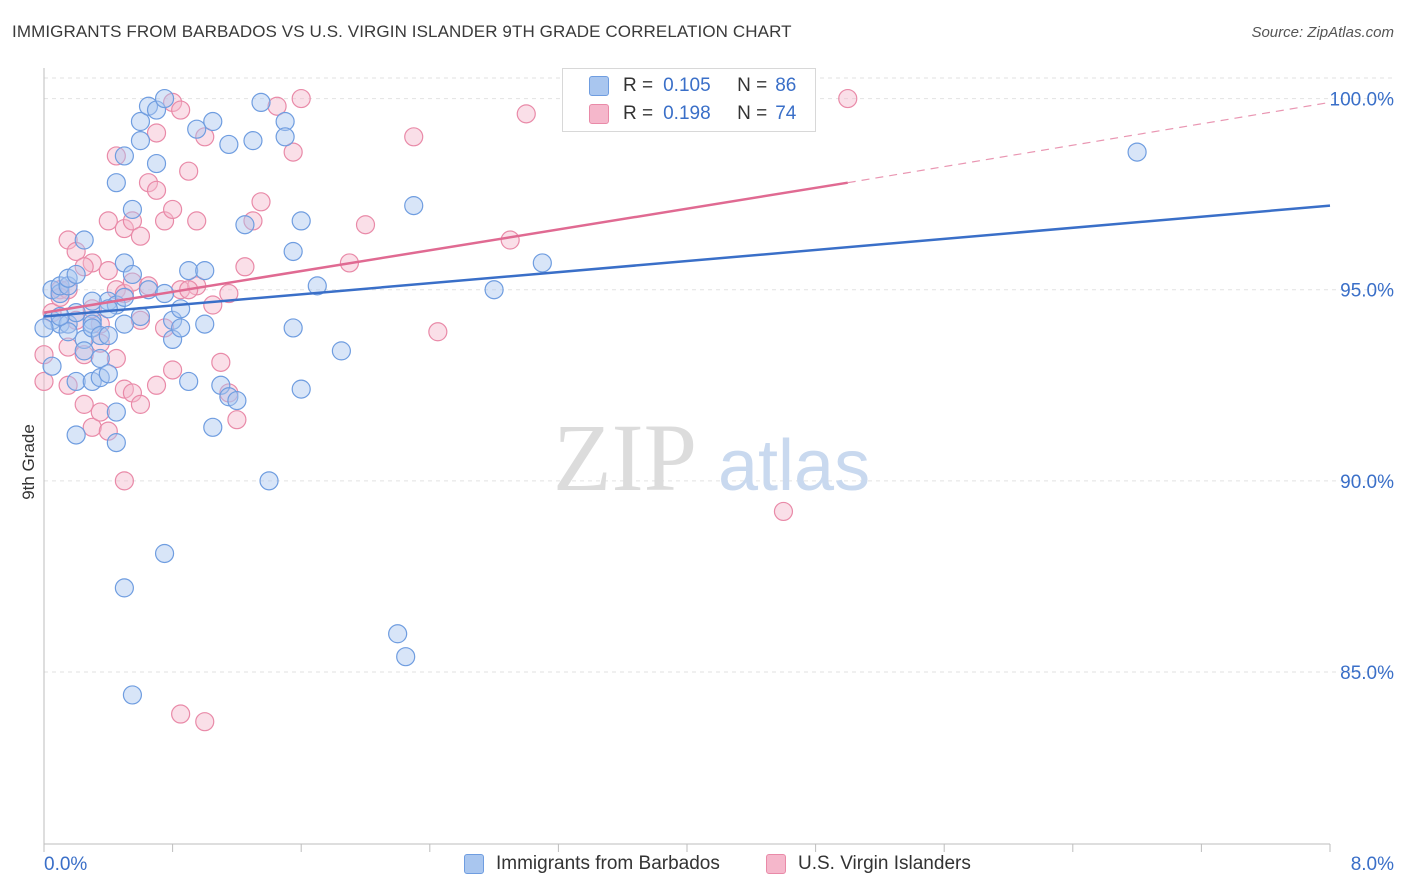 The image size is (1406, 892). Describe the element at coordinates (608, 863) in the screenshot. I see `bottom-legend-label-barbados: Immigrants from Barbados` at that location.